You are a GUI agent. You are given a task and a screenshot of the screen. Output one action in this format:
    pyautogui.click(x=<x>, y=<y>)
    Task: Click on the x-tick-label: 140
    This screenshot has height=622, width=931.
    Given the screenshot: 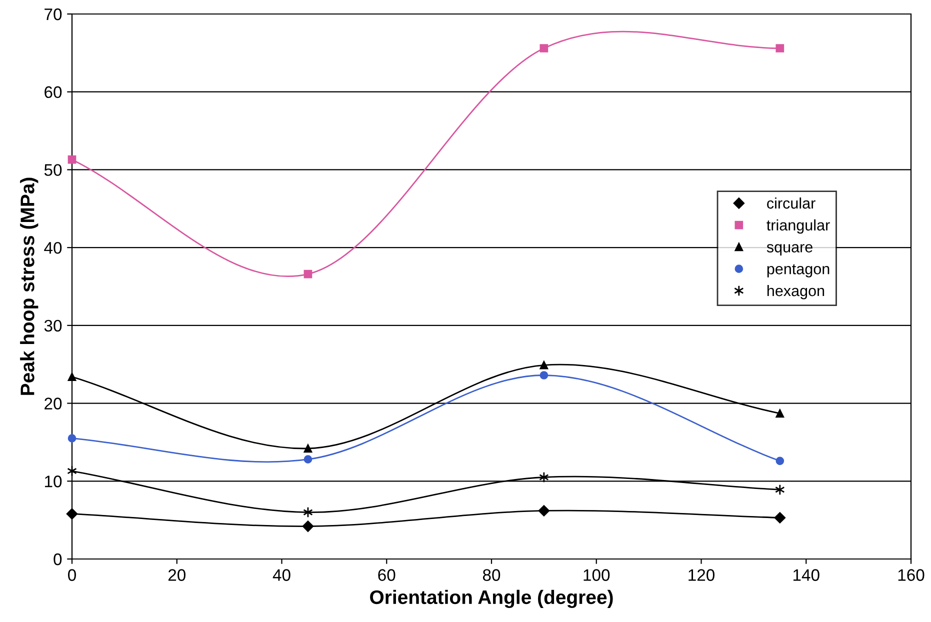 What is the action you would take?
    pyautogui.click(x=806, y=575)
    